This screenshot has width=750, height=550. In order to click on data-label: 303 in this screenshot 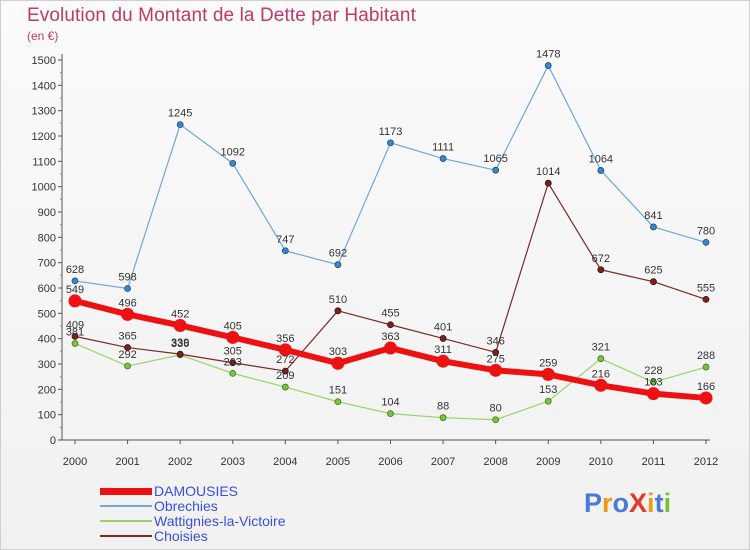, I will do `click(338, 352)`.